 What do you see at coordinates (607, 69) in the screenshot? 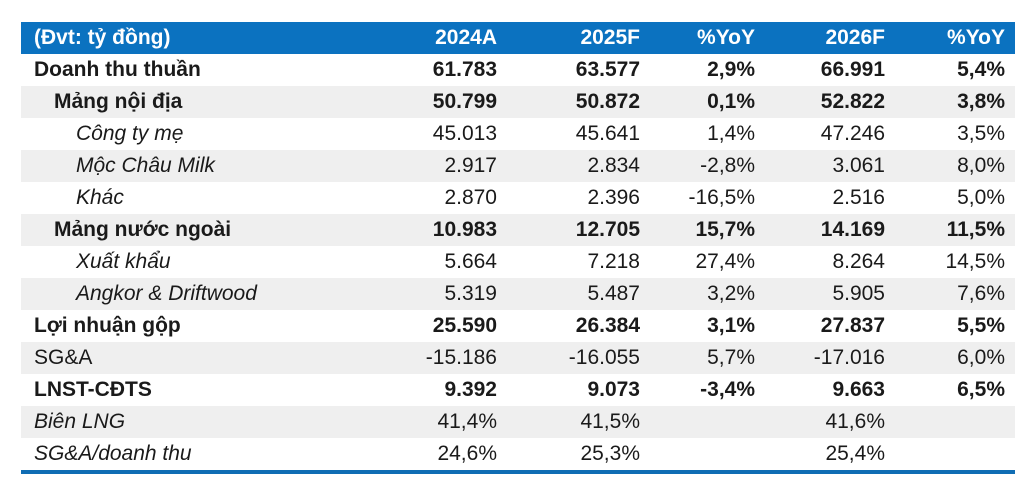
I see `cell-2025f: 63.577` at bounding box center [607, 69].